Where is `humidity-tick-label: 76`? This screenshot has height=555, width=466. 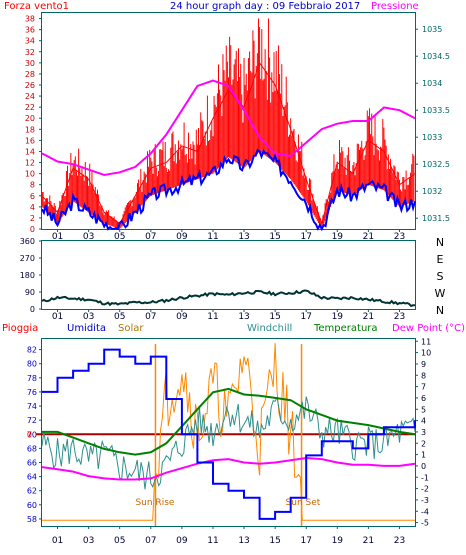
humidity-tick-label: 76 is located at coordinates (32, 392).